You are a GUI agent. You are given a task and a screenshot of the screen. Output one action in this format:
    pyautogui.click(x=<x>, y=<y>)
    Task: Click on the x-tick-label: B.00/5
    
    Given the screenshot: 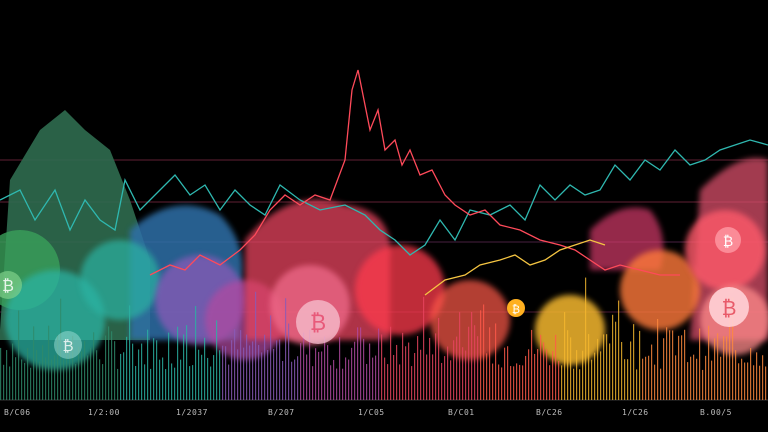 What is the action you would take?
    pyautogui.click(x=716, y=412)
    